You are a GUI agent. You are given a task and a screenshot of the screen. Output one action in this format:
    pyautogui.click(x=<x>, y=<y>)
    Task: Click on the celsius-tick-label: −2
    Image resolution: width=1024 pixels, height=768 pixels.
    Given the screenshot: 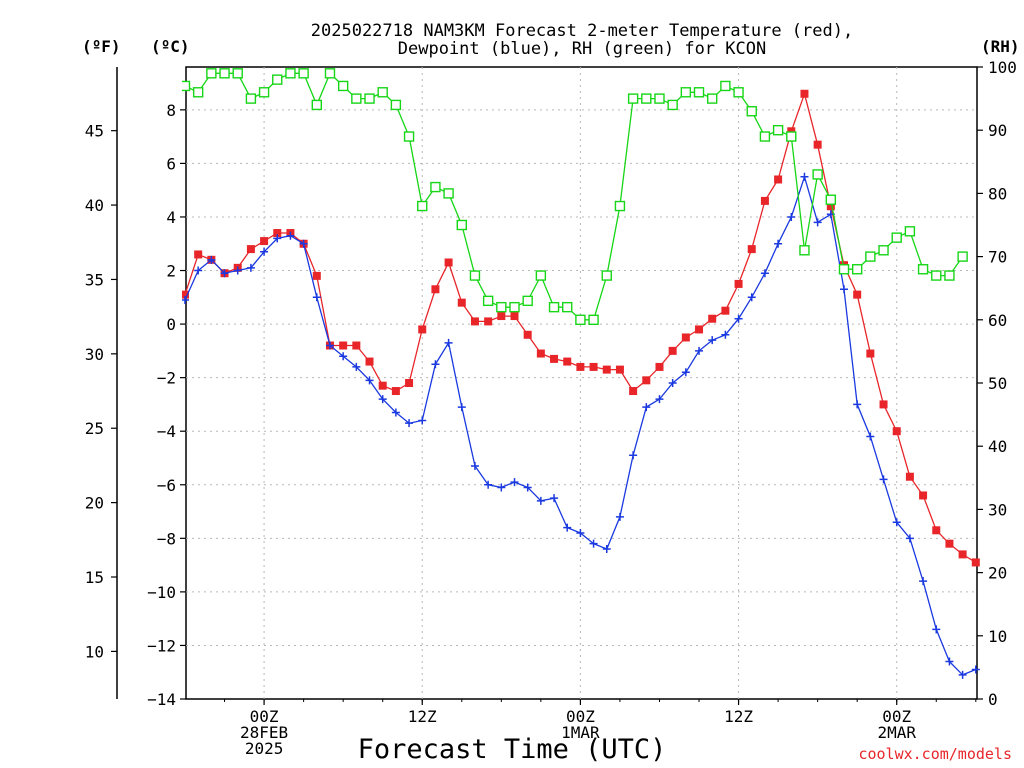 What is the action you would take?
    pyautogui.click(x=166, y=378)
    